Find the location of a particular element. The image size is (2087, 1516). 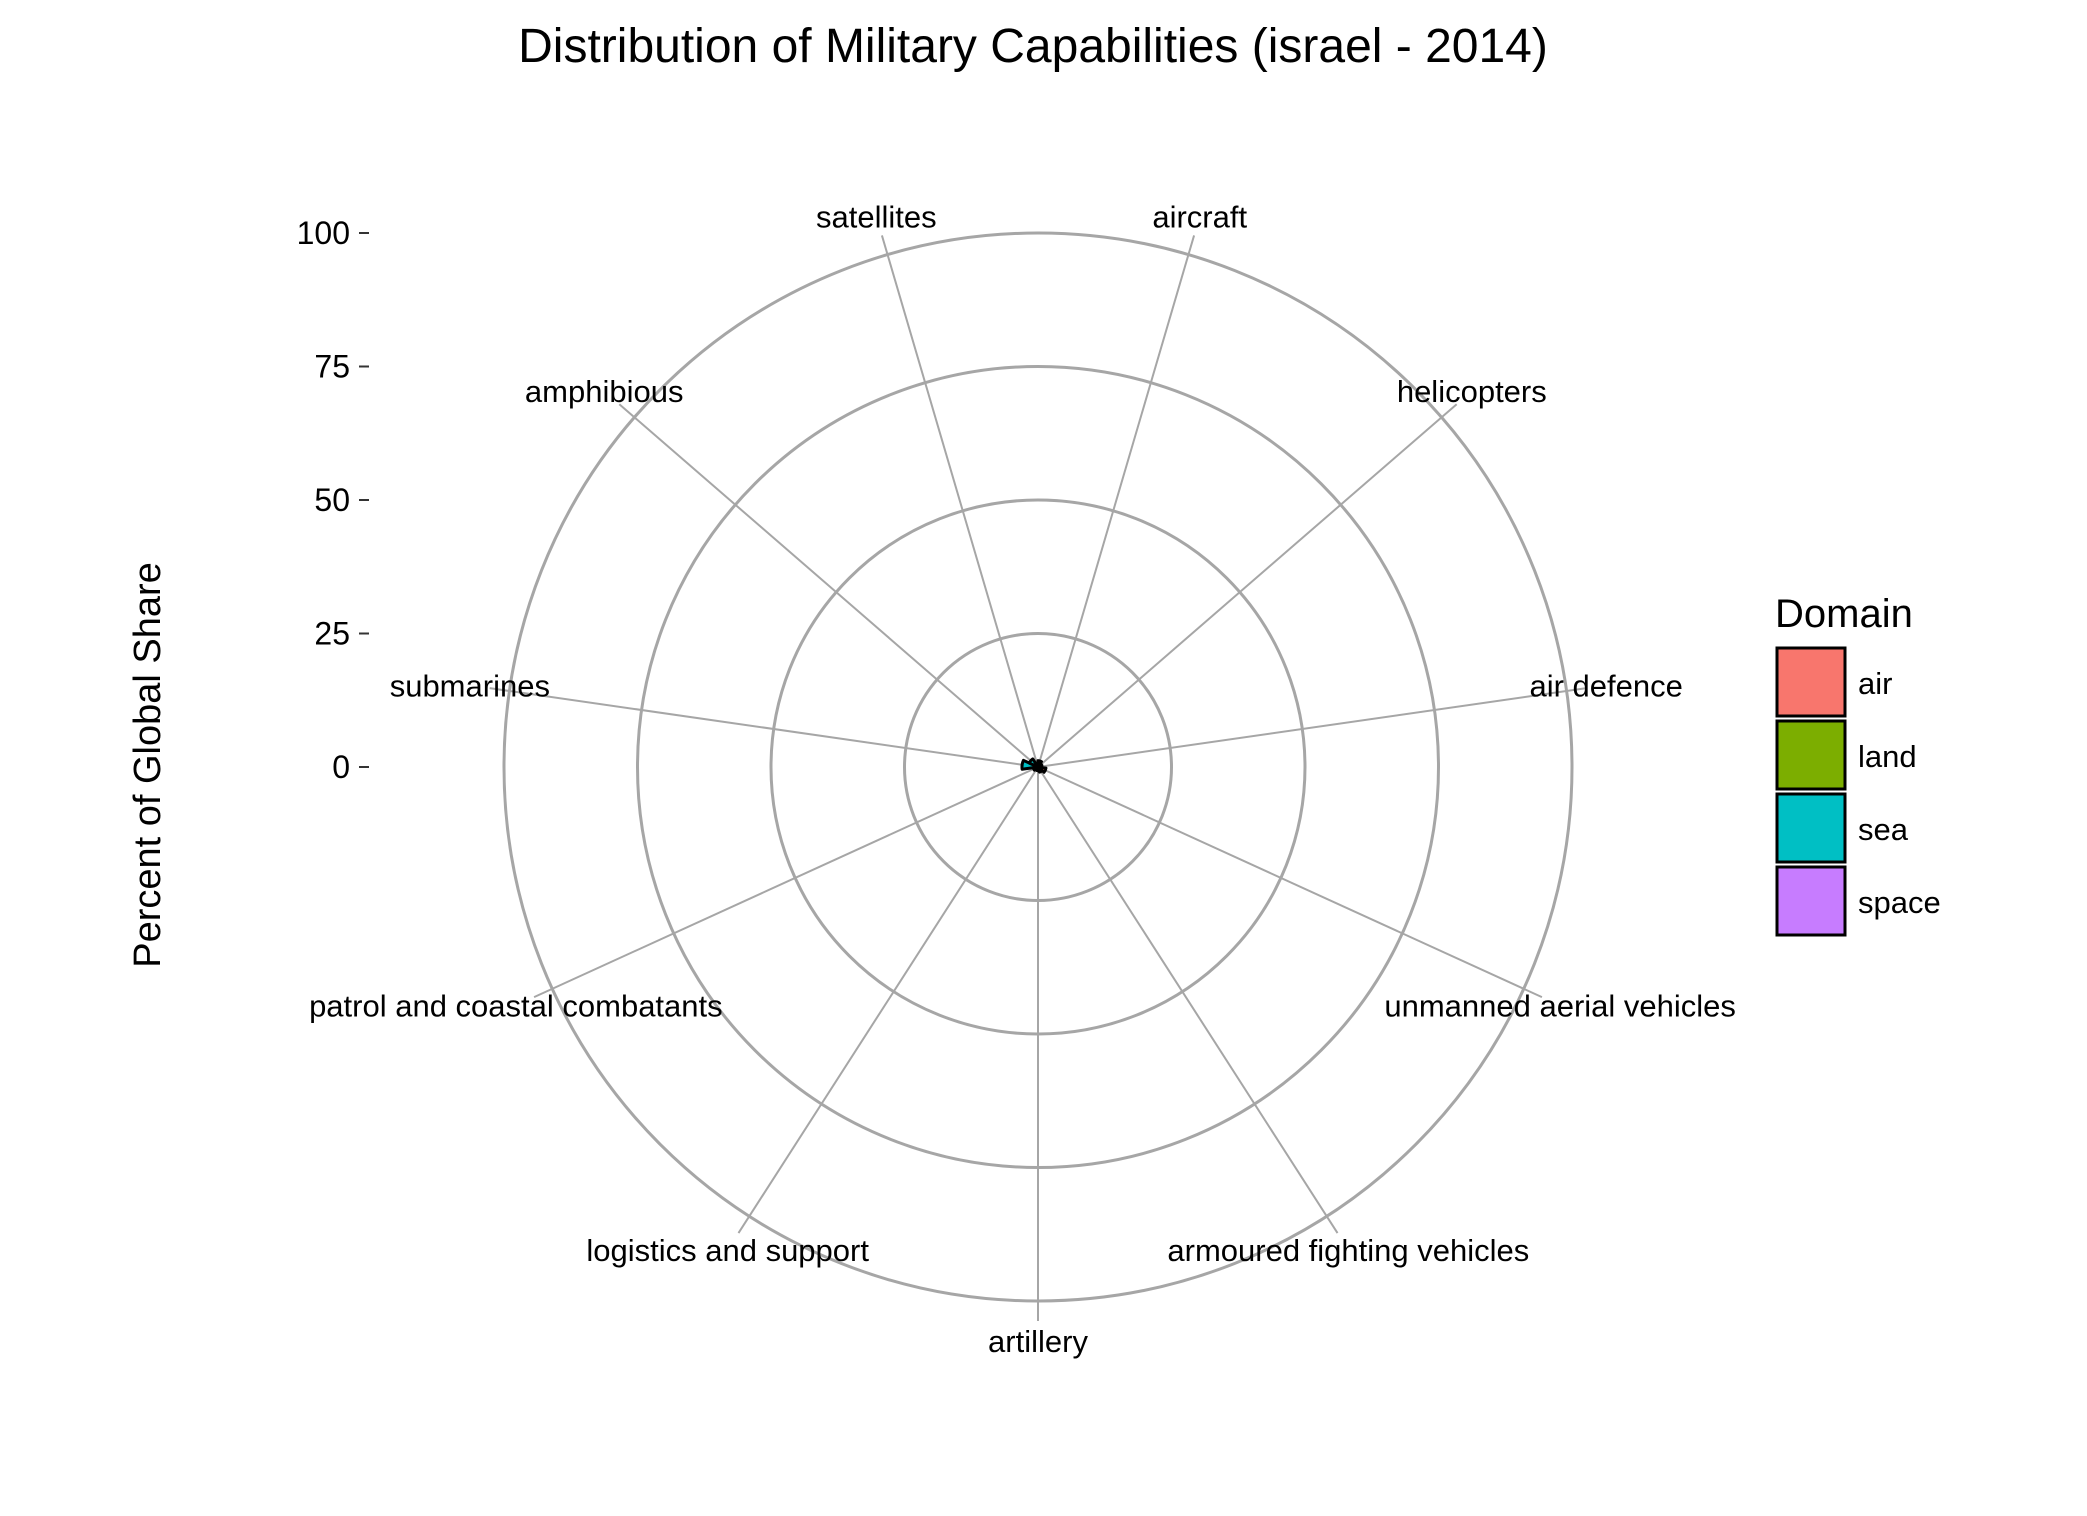

y-tick-label: 0 is located at coordinates (341, 767).